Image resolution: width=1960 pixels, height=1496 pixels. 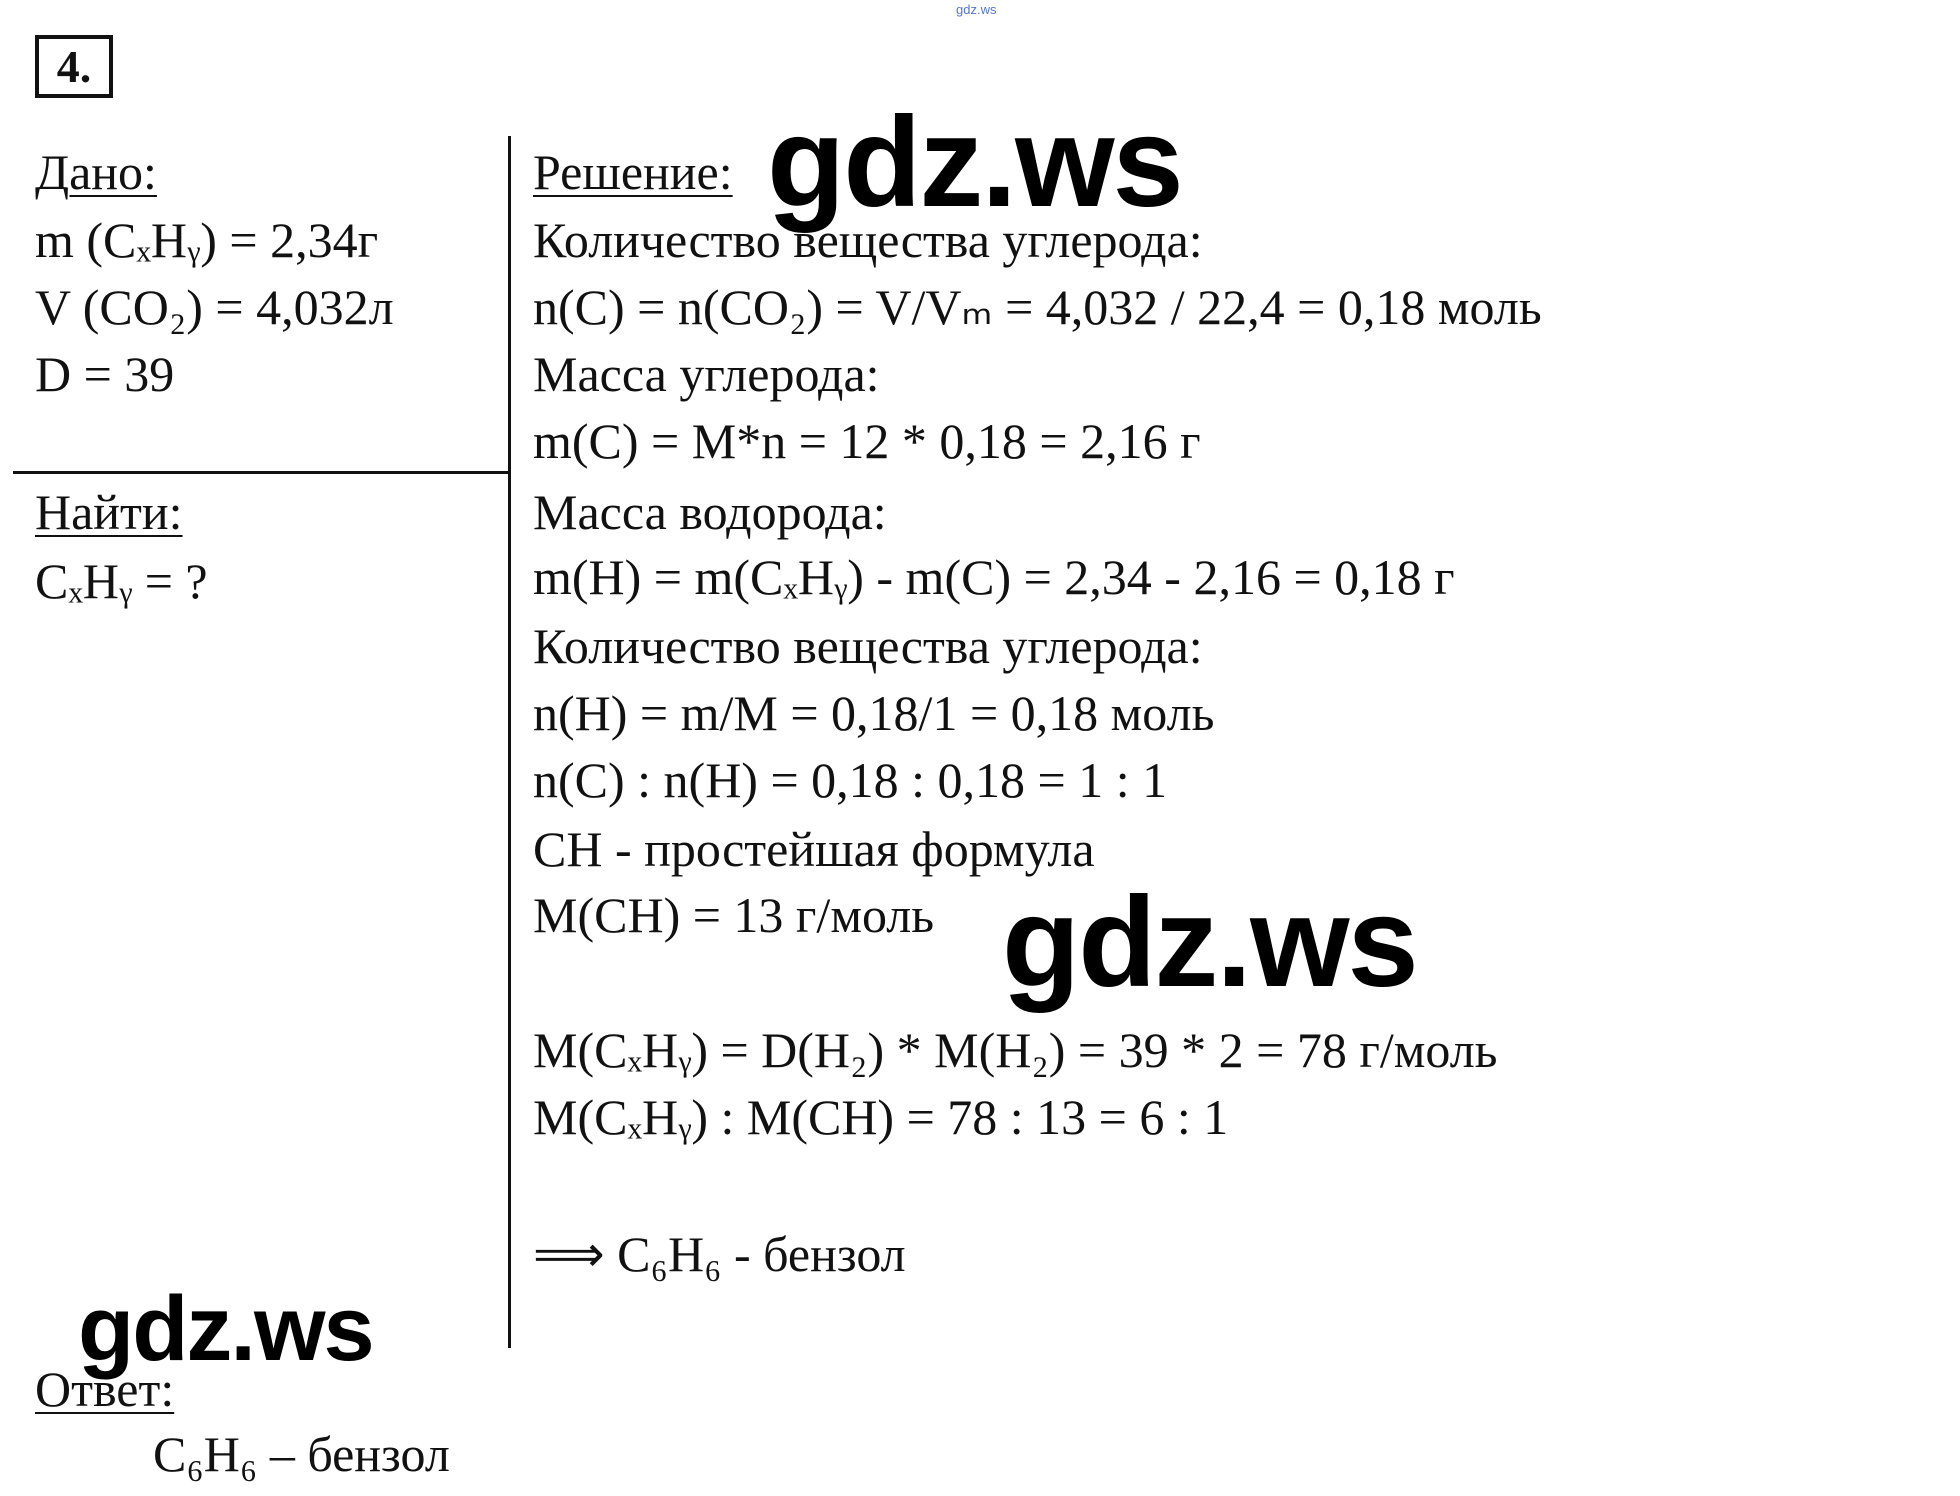 I want to click on given-title: Дано:, so click(x=96, y=172).